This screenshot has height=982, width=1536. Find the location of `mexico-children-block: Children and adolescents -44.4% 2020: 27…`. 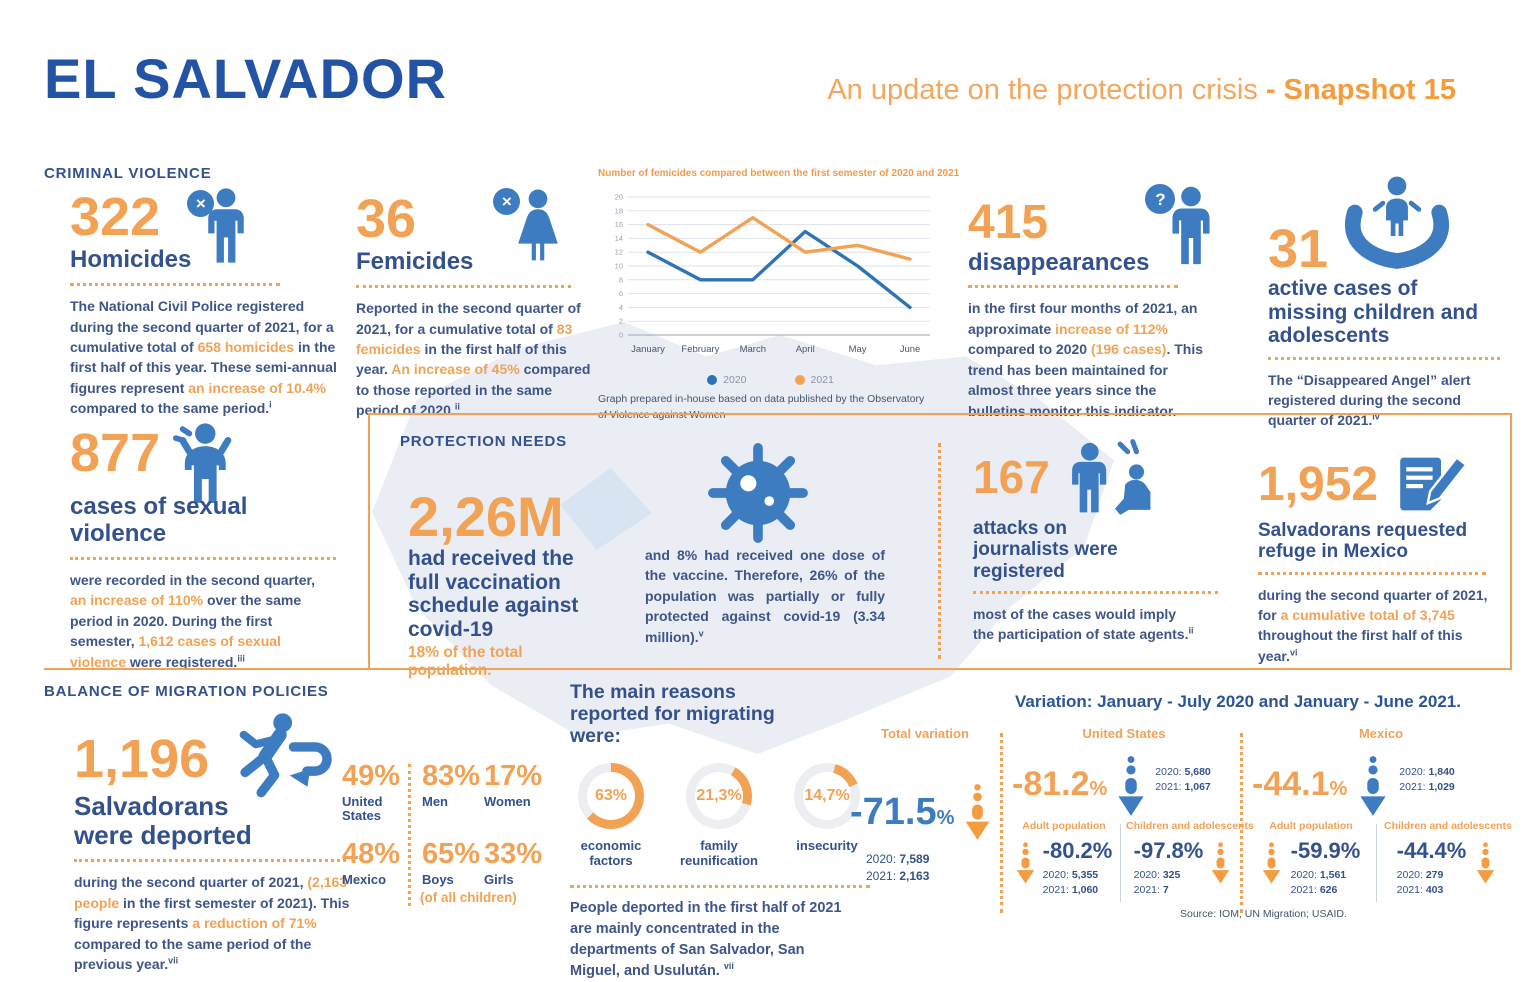

mexico-children-block: Children and adolescents -44.4% 2020: 27… is located at coordinates (1448, 858).